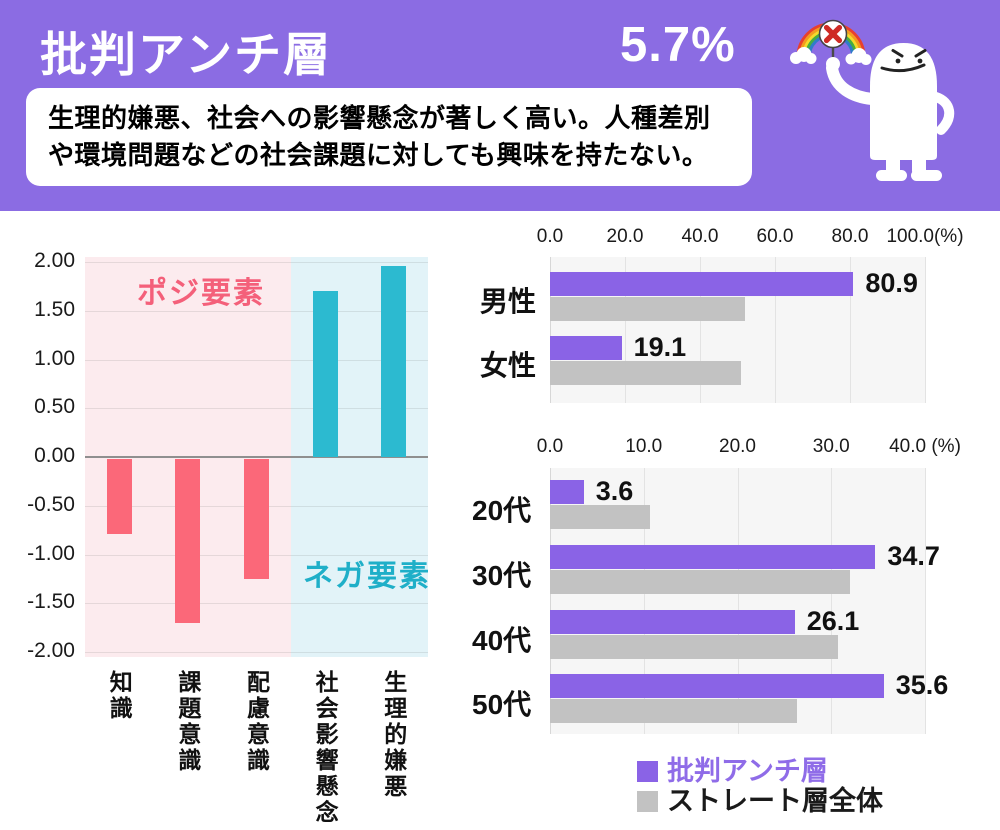 Image resolution: width=1000 pixels, height=830 pixels. I want to click on legend-item-anti: 批判アンチ層, so click(760, 771).